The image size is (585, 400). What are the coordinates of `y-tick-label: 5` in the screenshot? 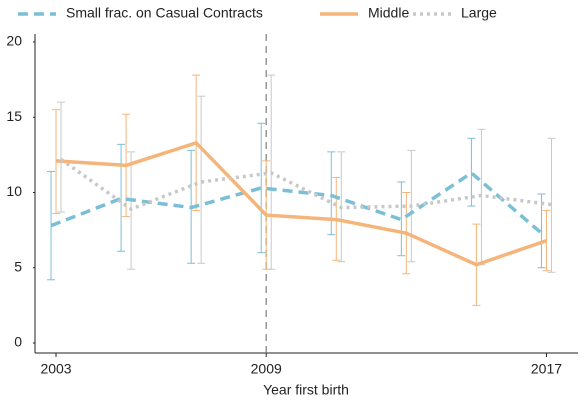 It's located at (18, 266).